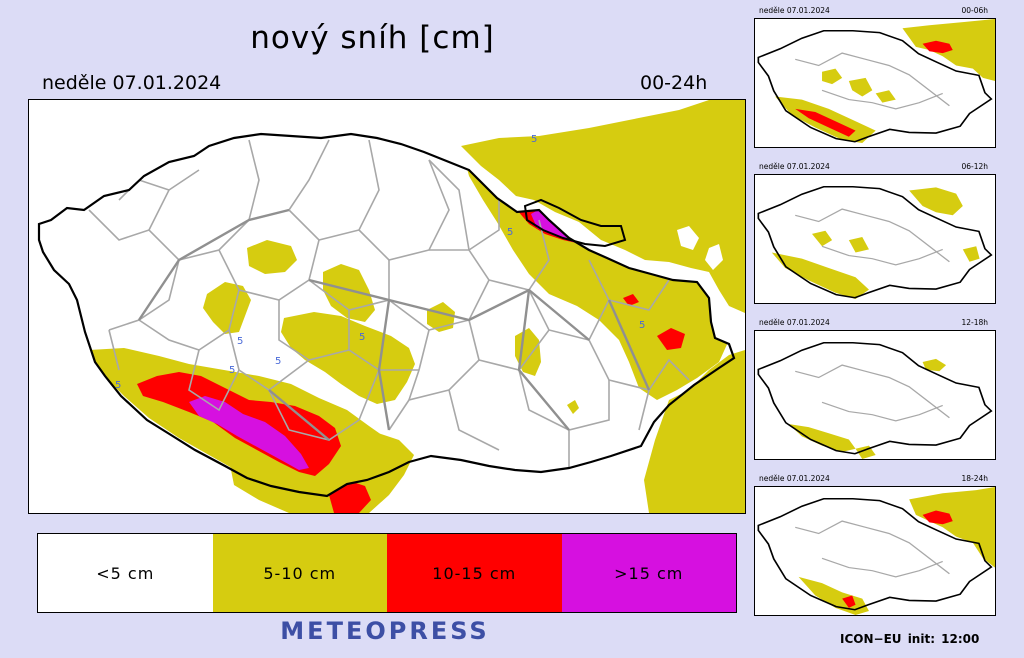 Image resolution: width=1024 pixels, height=658 pixels. Describe the element at coordinates (974, 478) in the screenshot. I see `mini-map-period: 18-24h` at that location.